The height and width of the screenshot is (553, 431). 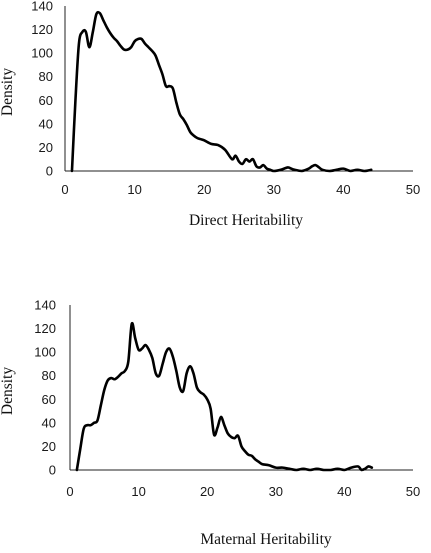 What do you see at coordinates (266, 539) in the screenshot?
I see `x-axis-title: Maternal Heritability` at bounding box center [266, 539].